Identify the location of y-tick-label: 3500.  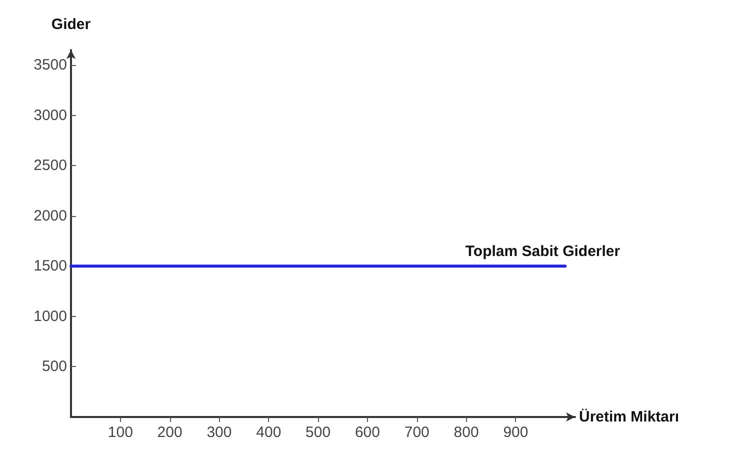
(50, 65).